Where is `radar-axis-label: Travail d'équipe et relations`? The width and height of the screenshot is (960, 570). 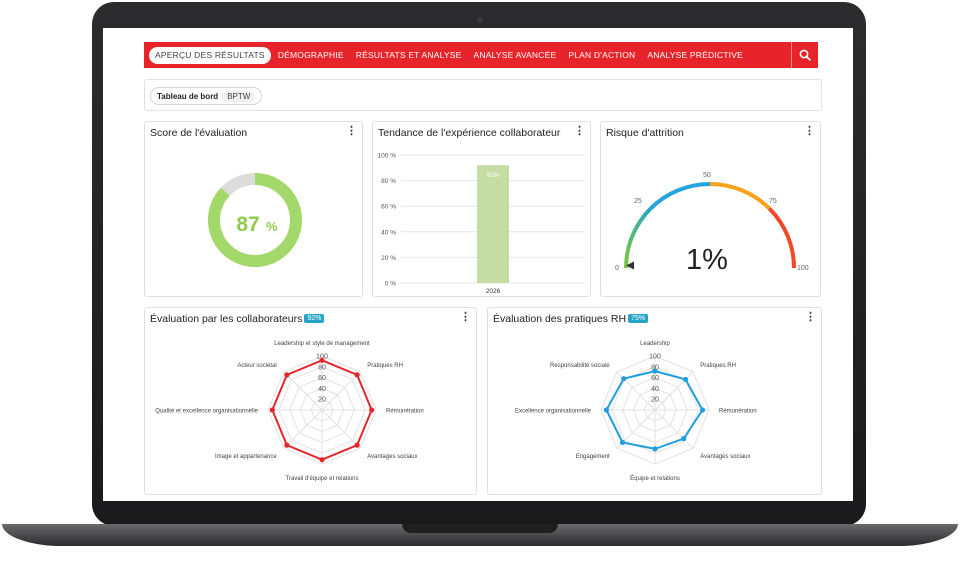 radar-axis-label: Travail d'équipe et relations is located at coordinates (322, 479).